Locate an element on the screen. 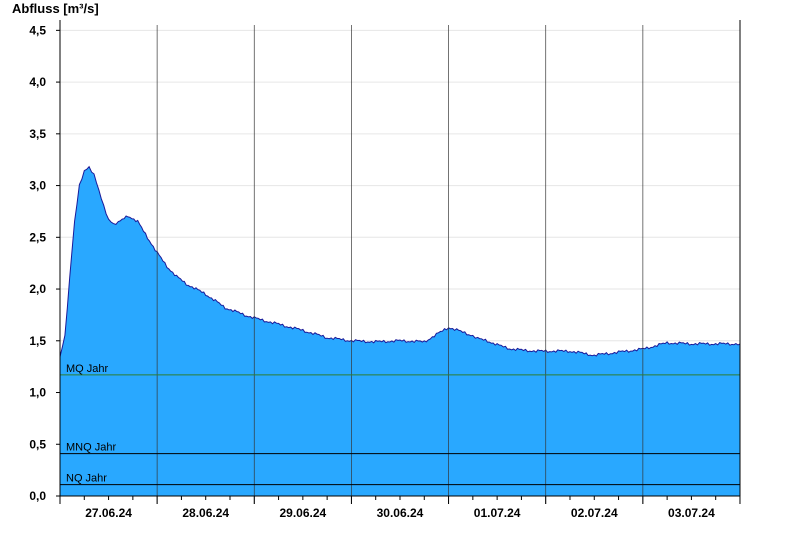 The height and width of the screenshot is (550, 800). x-day-label: 30.06.24 is located at coordinates (400, 513).